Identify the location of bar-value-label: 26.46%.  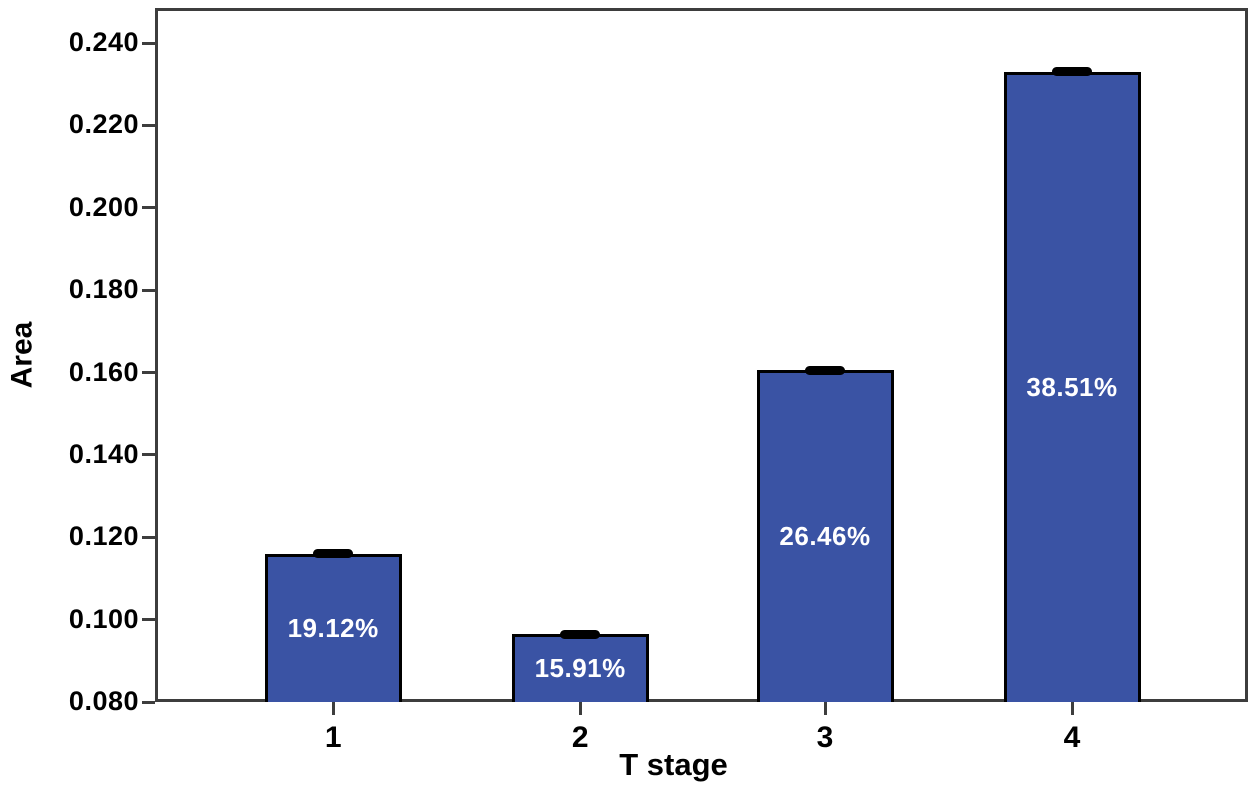
(825, 536).